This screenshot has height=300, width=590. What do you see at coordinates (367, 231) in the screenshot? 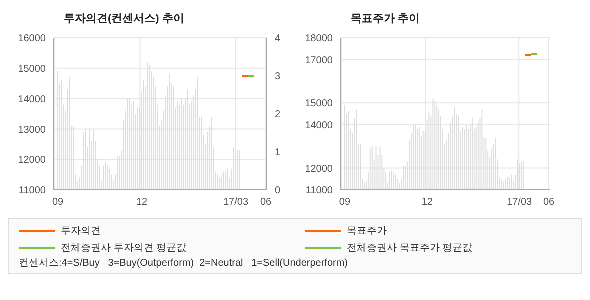
I see `legend-label: 목표주가` at bounding box center [367, 231].